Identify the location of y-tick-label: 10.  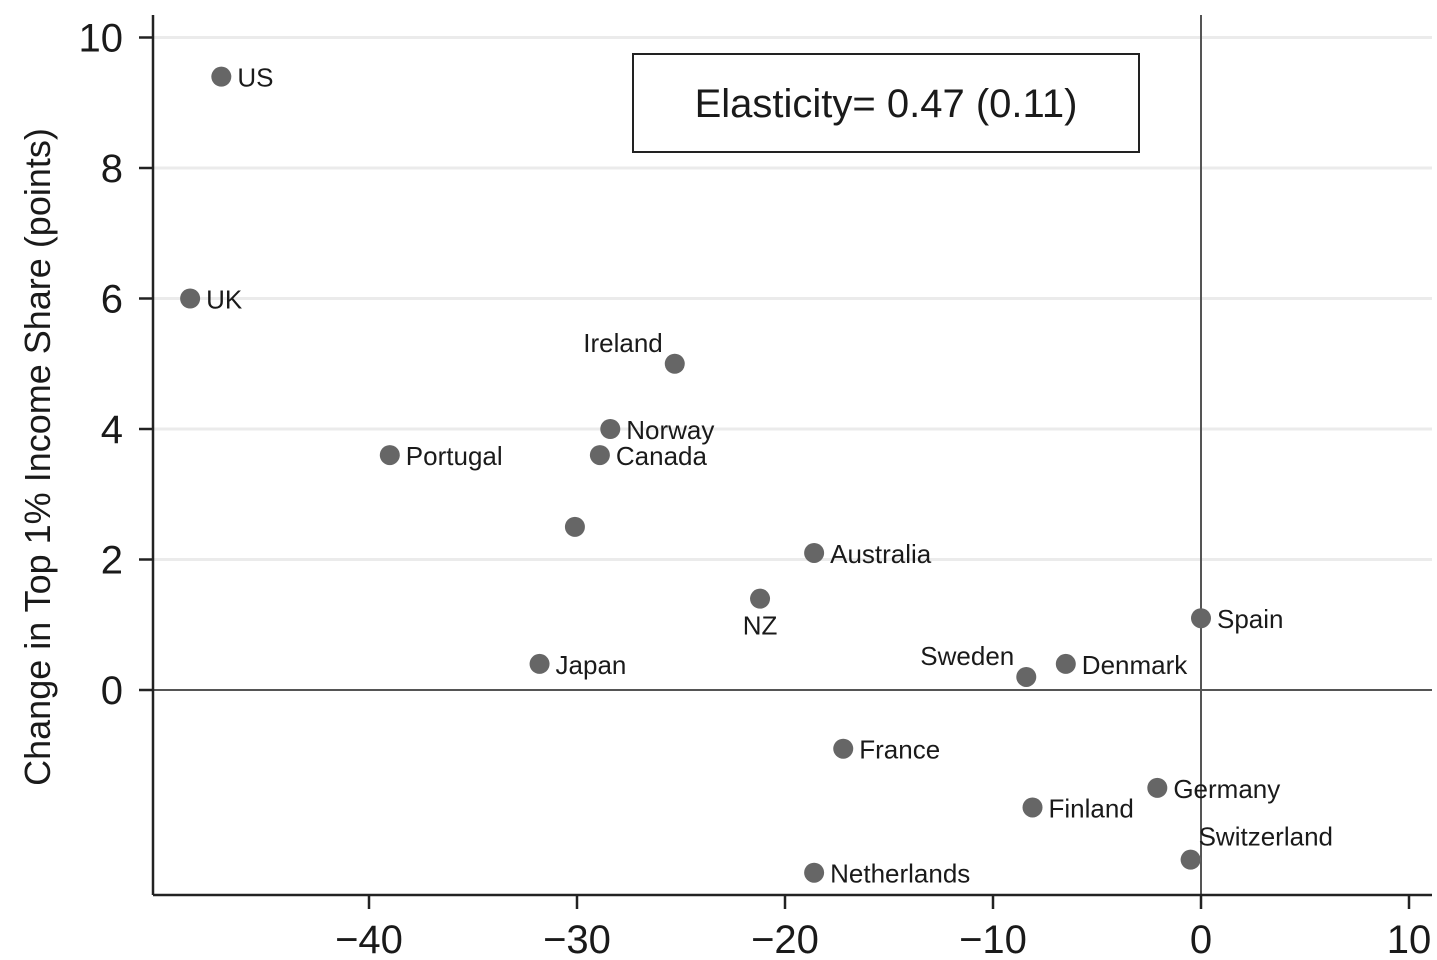
(101, 39).